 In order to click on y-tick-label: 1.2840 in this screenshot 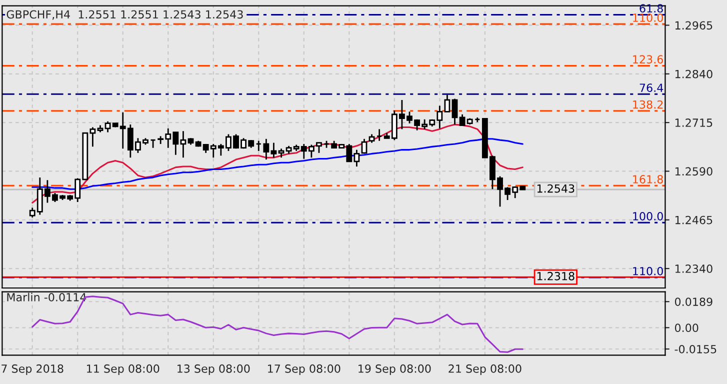, I will do `click(693, 74)`.